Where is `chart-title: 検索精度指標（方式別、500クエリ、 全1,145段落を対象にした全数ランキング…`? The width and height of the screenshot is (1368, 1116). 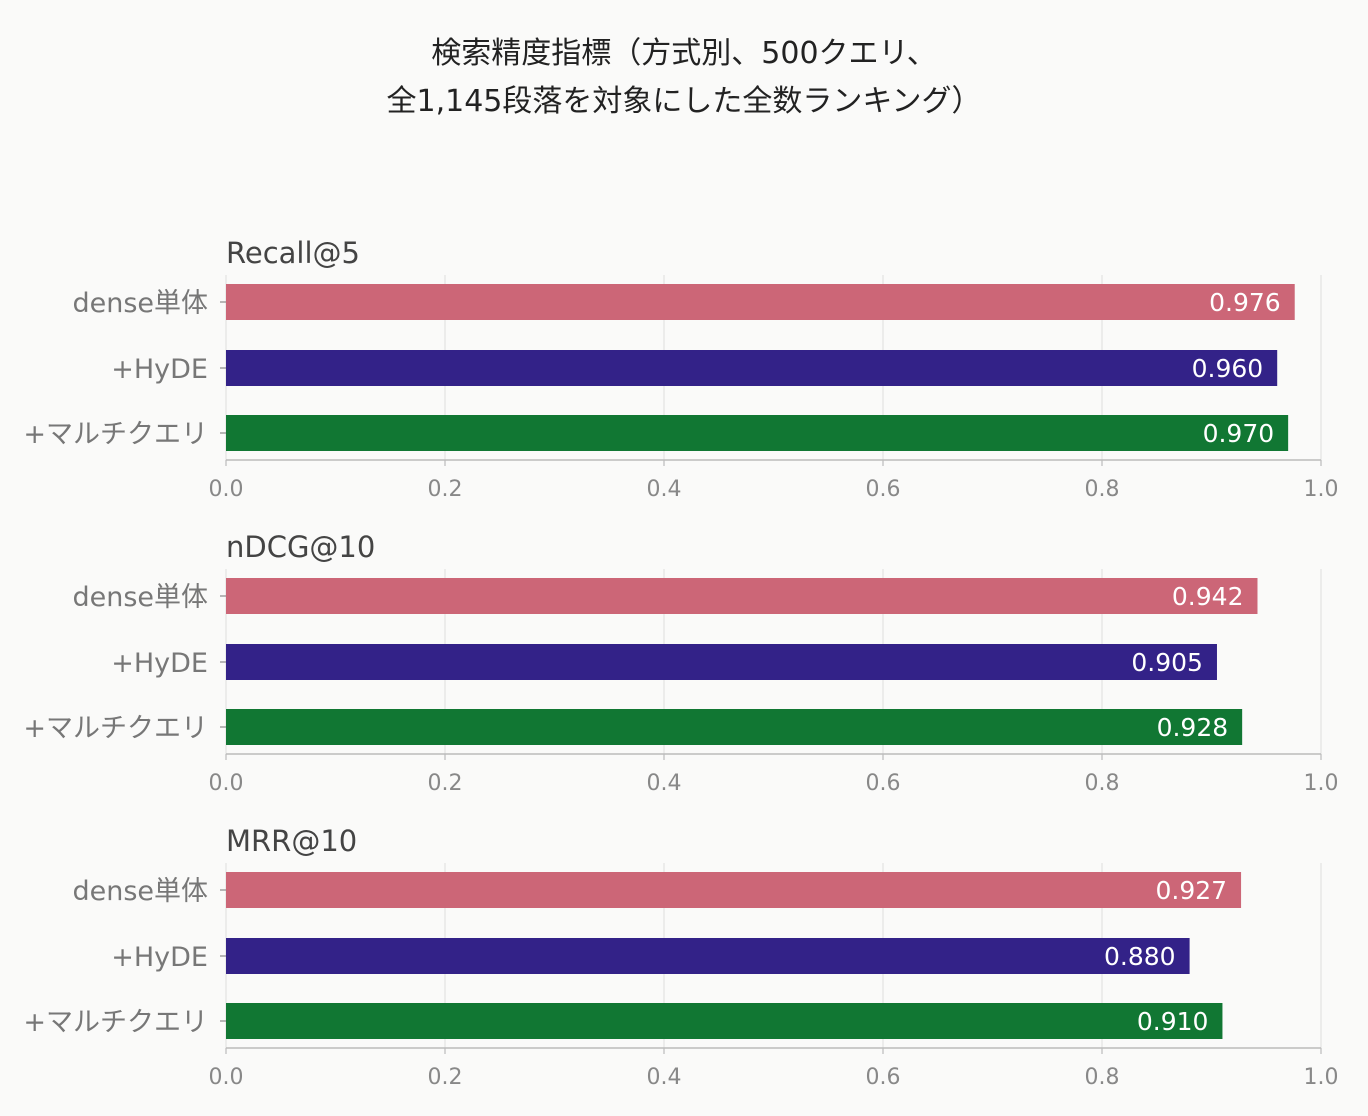
chart-title: 検索精度指標（方式別、500クエリ、 全1,145段落を対象にした全数ランキング… is located at coordinates (684, 78).